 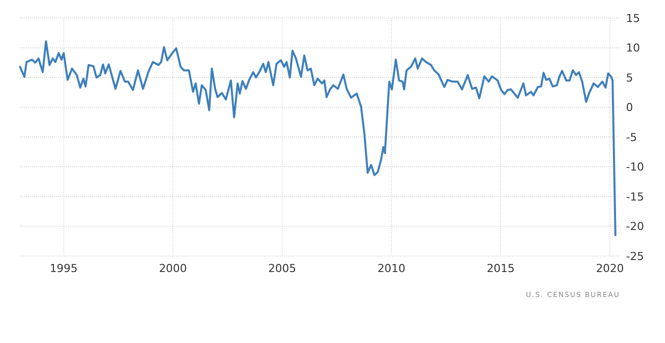 What do you see at coordinates (633, 18) in the screenshot?
I see `y-tick-label: 15` at bounding box center [633, 18].